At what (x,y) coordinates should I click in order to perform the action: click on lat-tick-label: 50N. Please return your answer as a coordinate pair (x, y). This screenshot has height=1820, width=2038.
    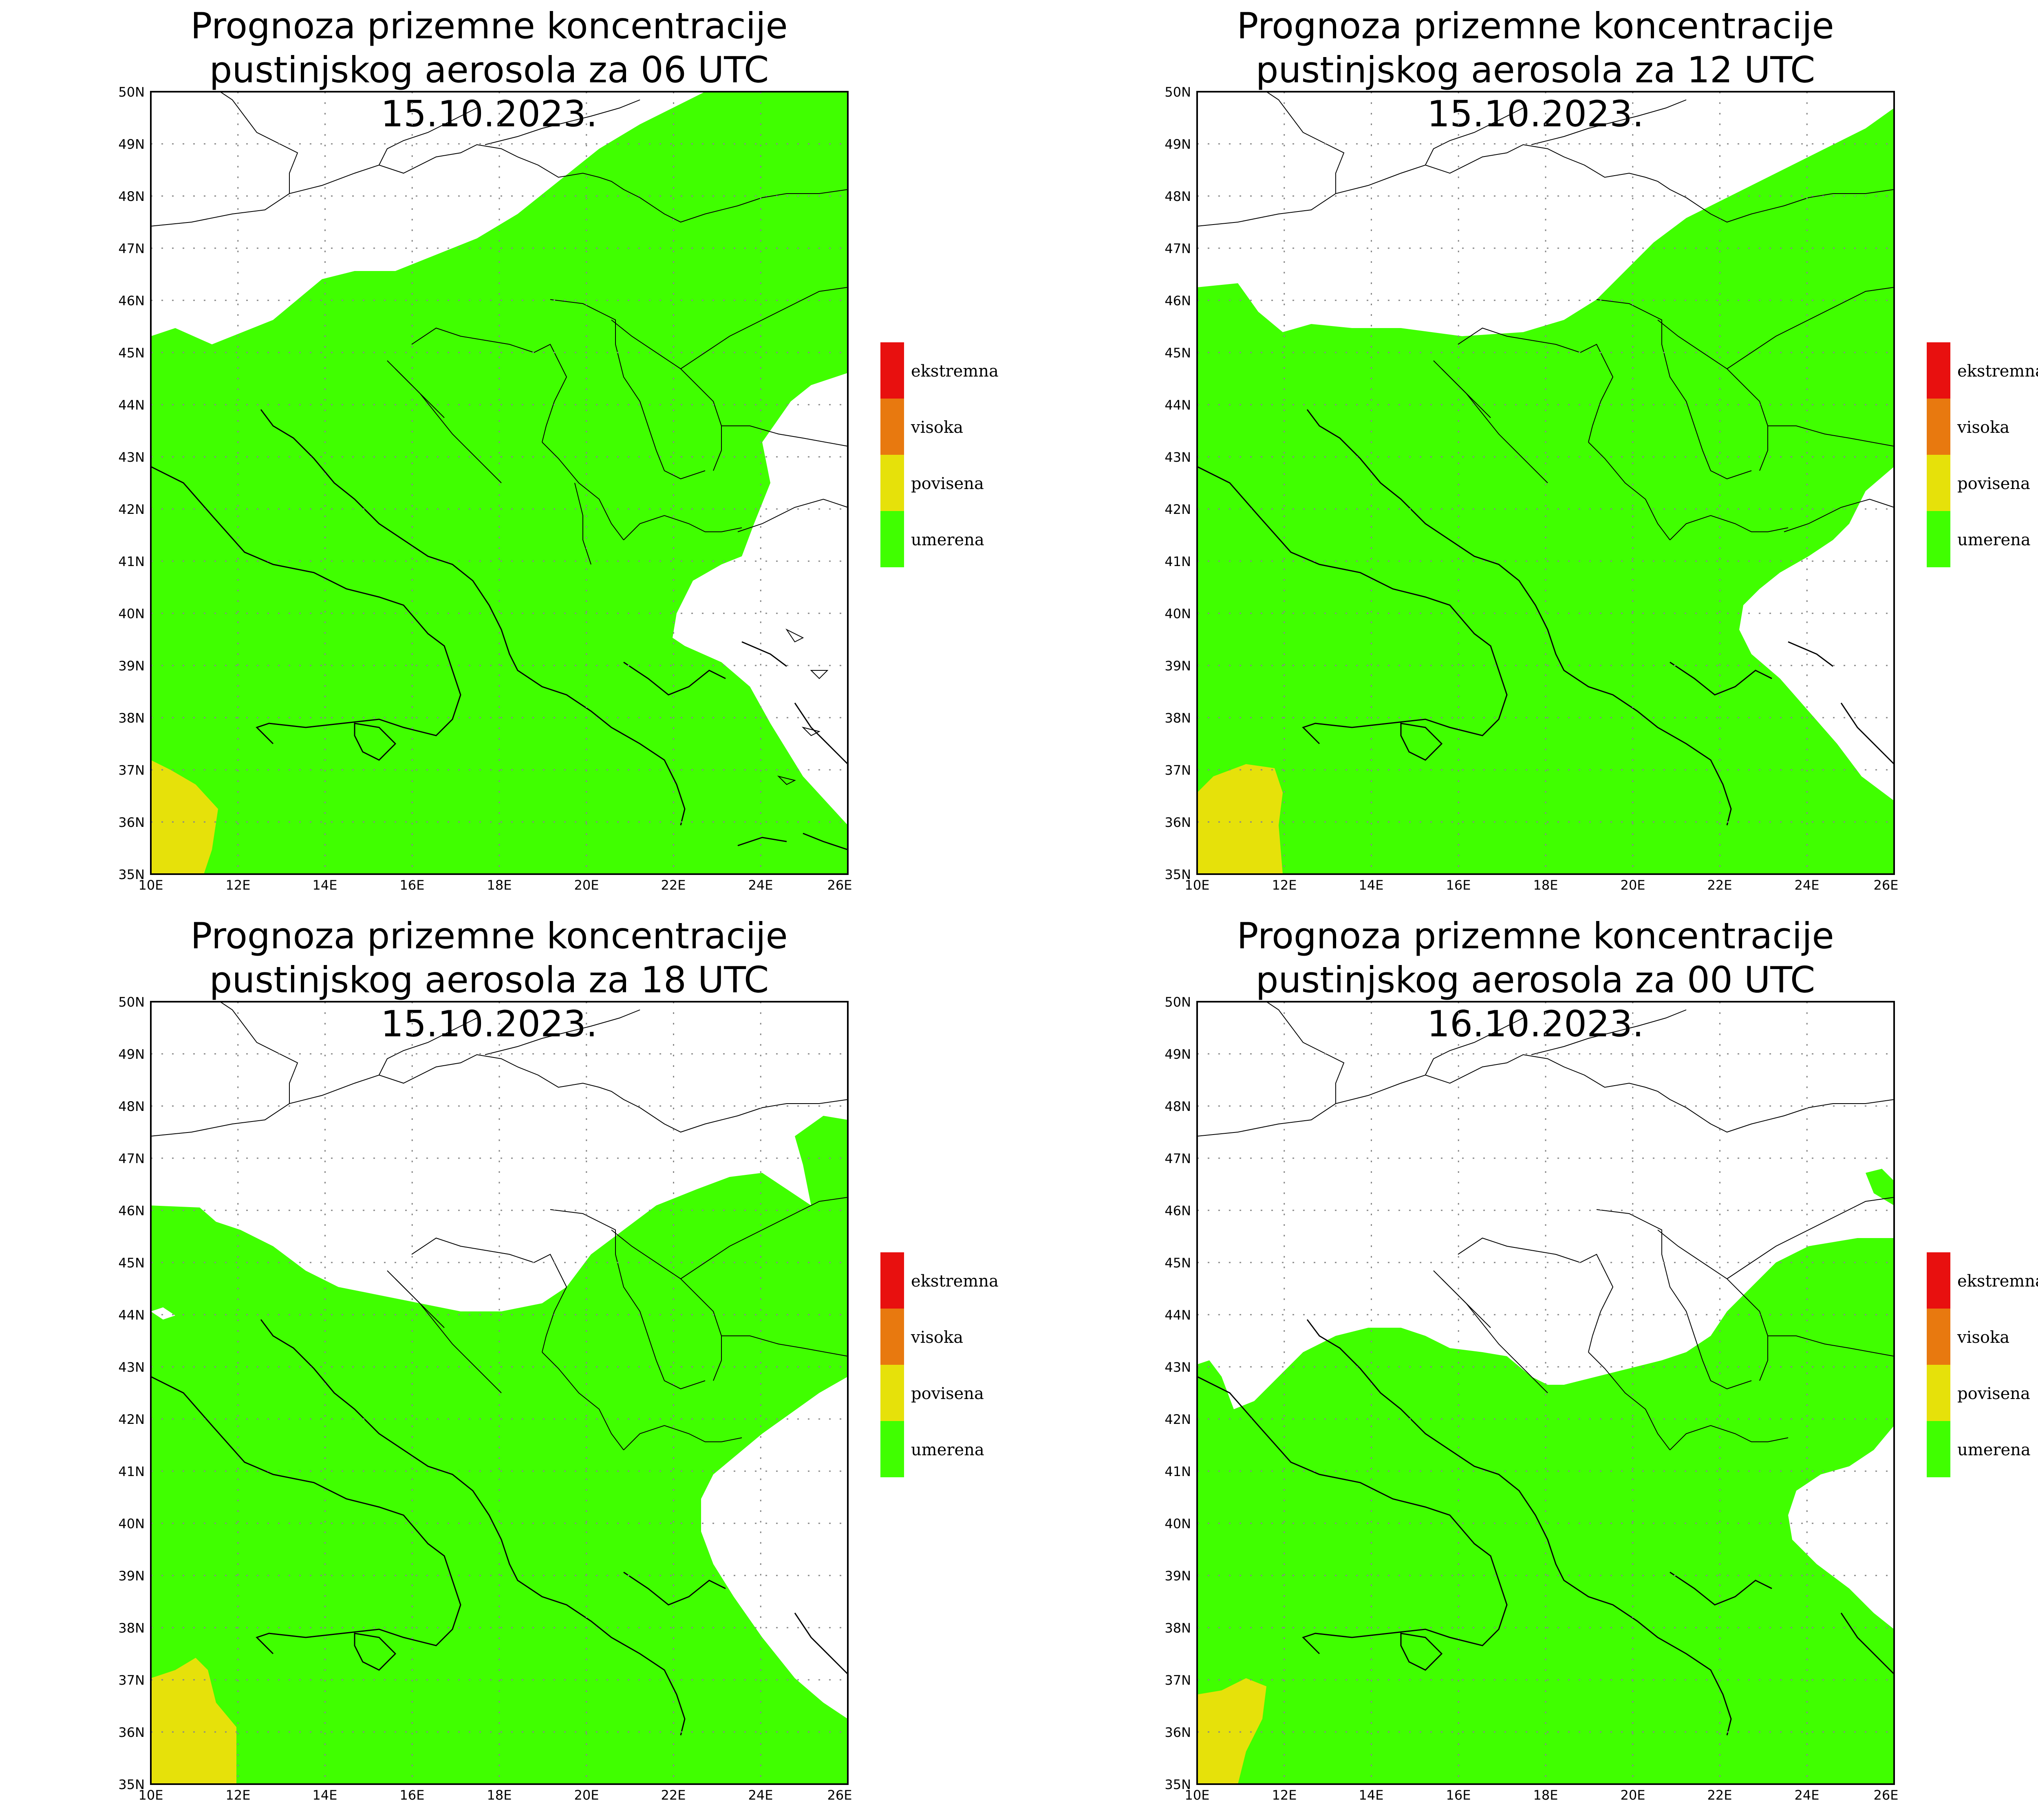
    Looking at the image, I should click on (1178, 92).